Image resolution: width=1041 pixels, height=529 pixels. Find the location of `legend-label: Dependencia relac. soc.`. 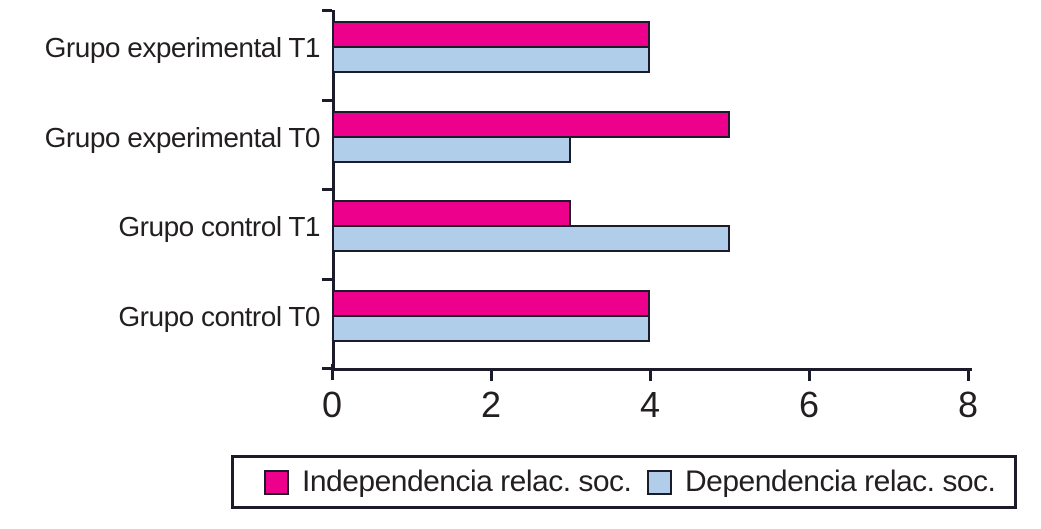

legend-label: Dependencia relac. soc. is located at coordinates (840, 481).